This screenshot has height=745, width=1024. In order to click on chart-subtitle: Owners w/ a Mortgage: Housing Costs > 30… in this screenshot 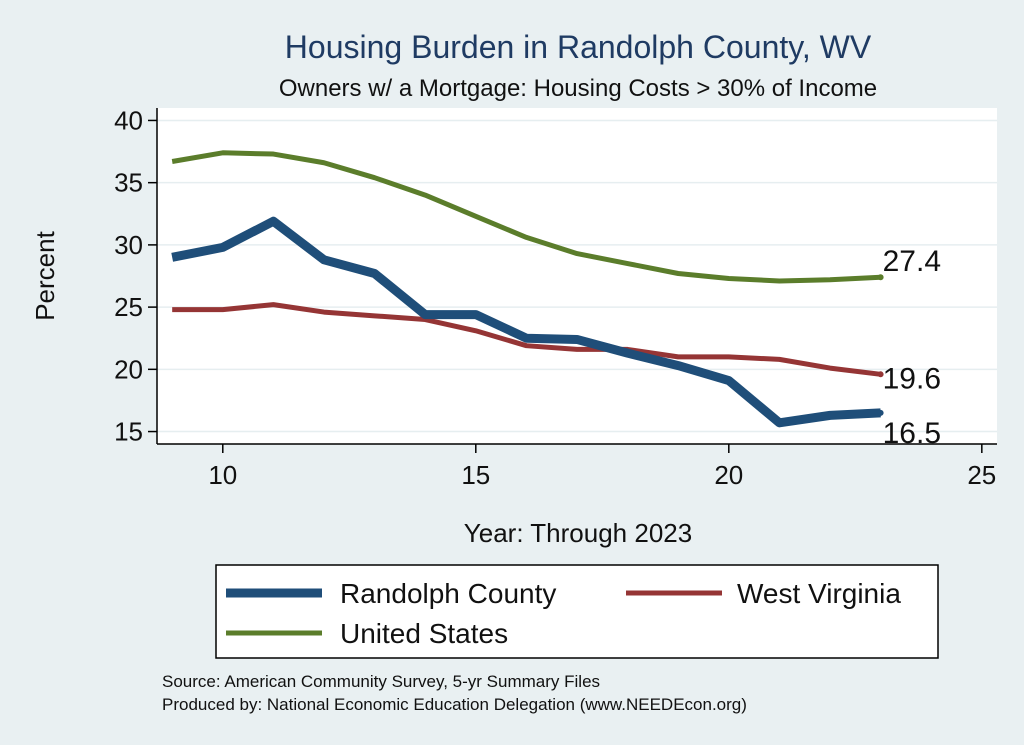, I will do `click(578, 88)`.